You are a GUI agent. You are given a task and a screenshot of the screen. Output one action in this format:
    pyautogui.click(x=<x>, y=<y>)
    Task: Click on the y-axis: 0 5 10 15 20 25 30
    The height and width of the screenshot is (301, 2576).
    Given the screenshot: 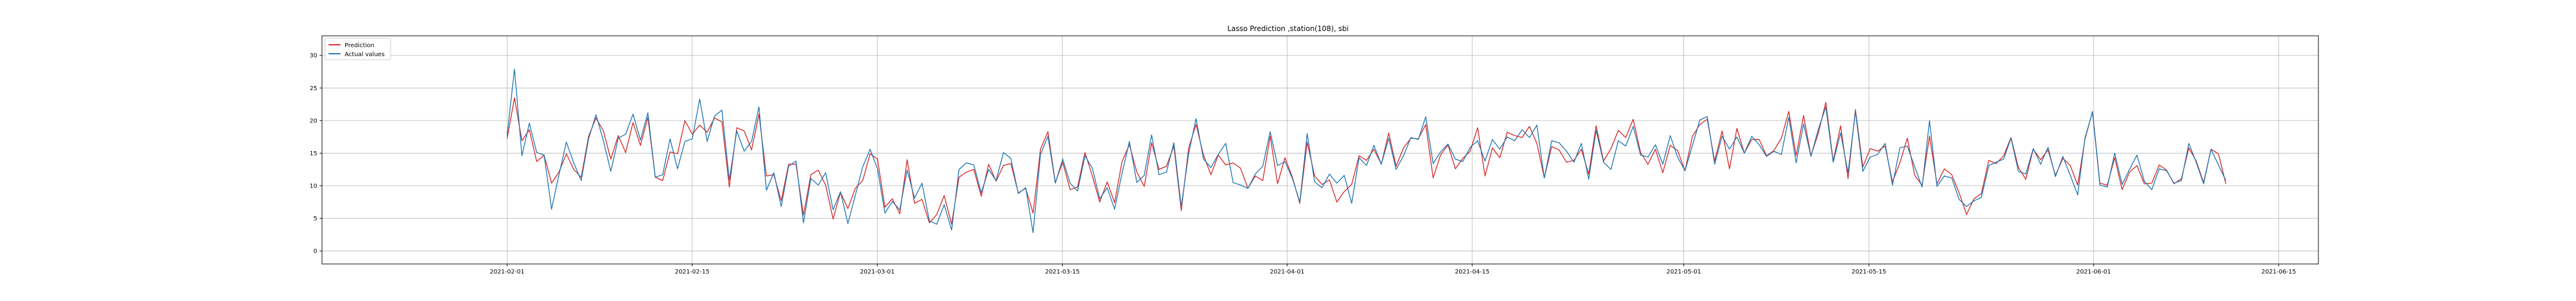 What is the action you would take?
    pyautogui.click(x=316, y=154)
    